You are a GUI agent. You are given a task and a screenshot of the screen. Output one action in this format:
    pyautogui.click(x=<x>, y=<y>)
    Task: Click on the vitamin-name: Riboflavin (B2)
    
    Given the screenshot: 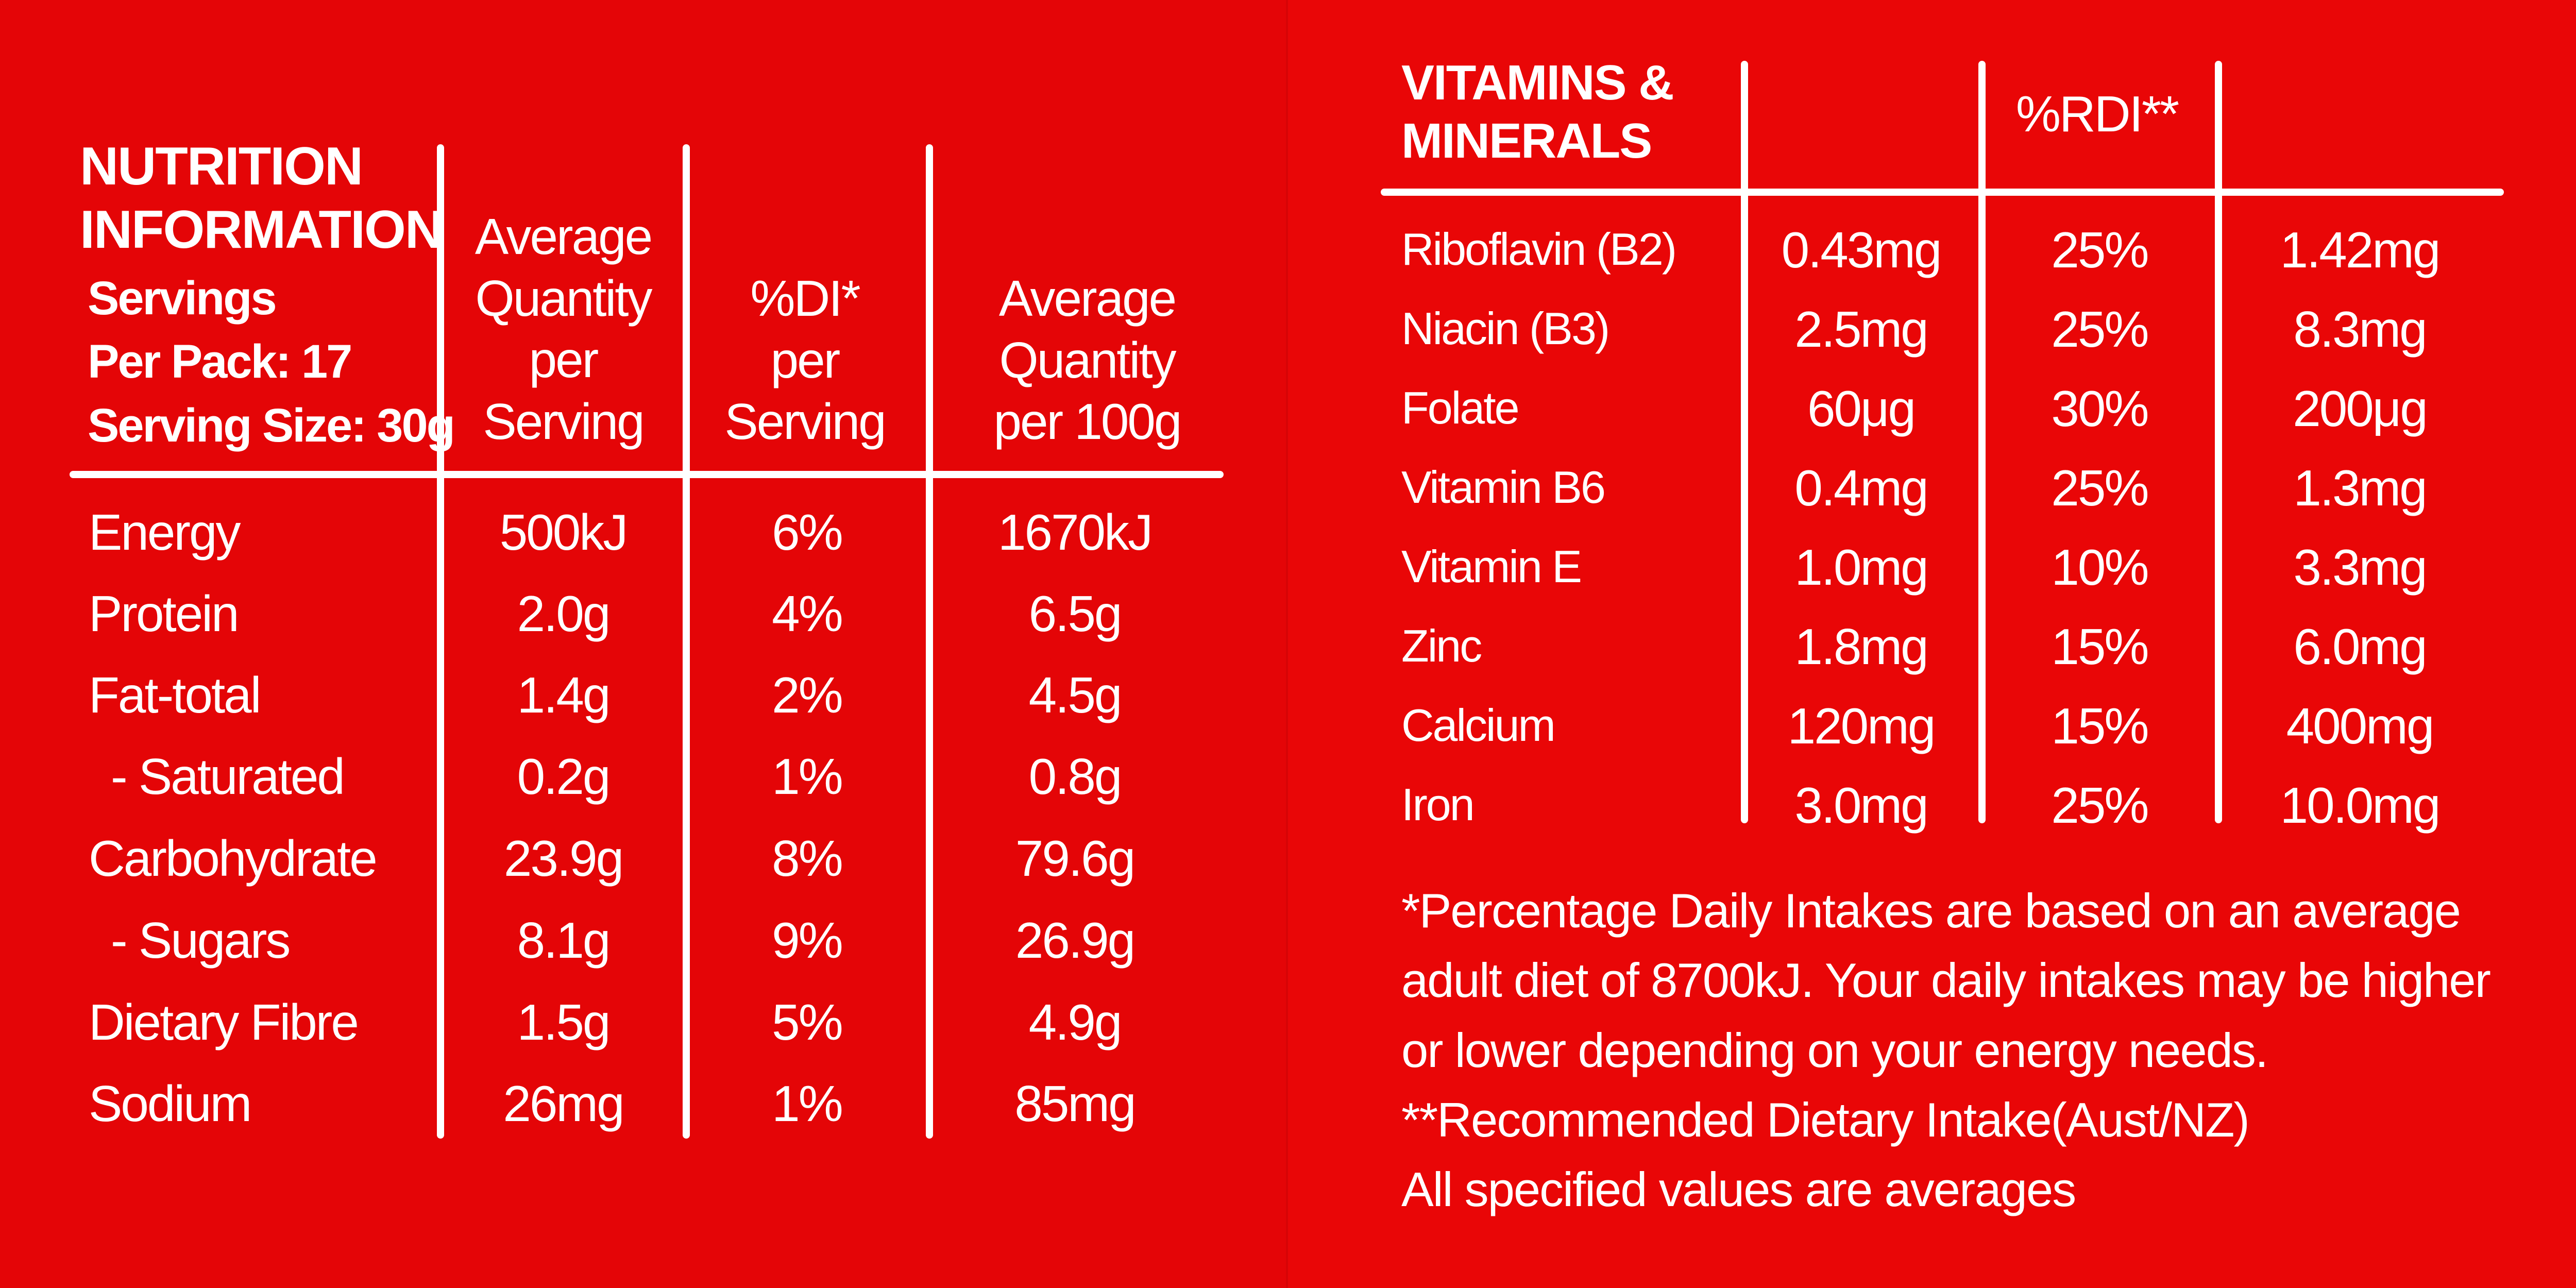 What is the action you would take?
    pyautogui.click(x=1539, y=249)
    